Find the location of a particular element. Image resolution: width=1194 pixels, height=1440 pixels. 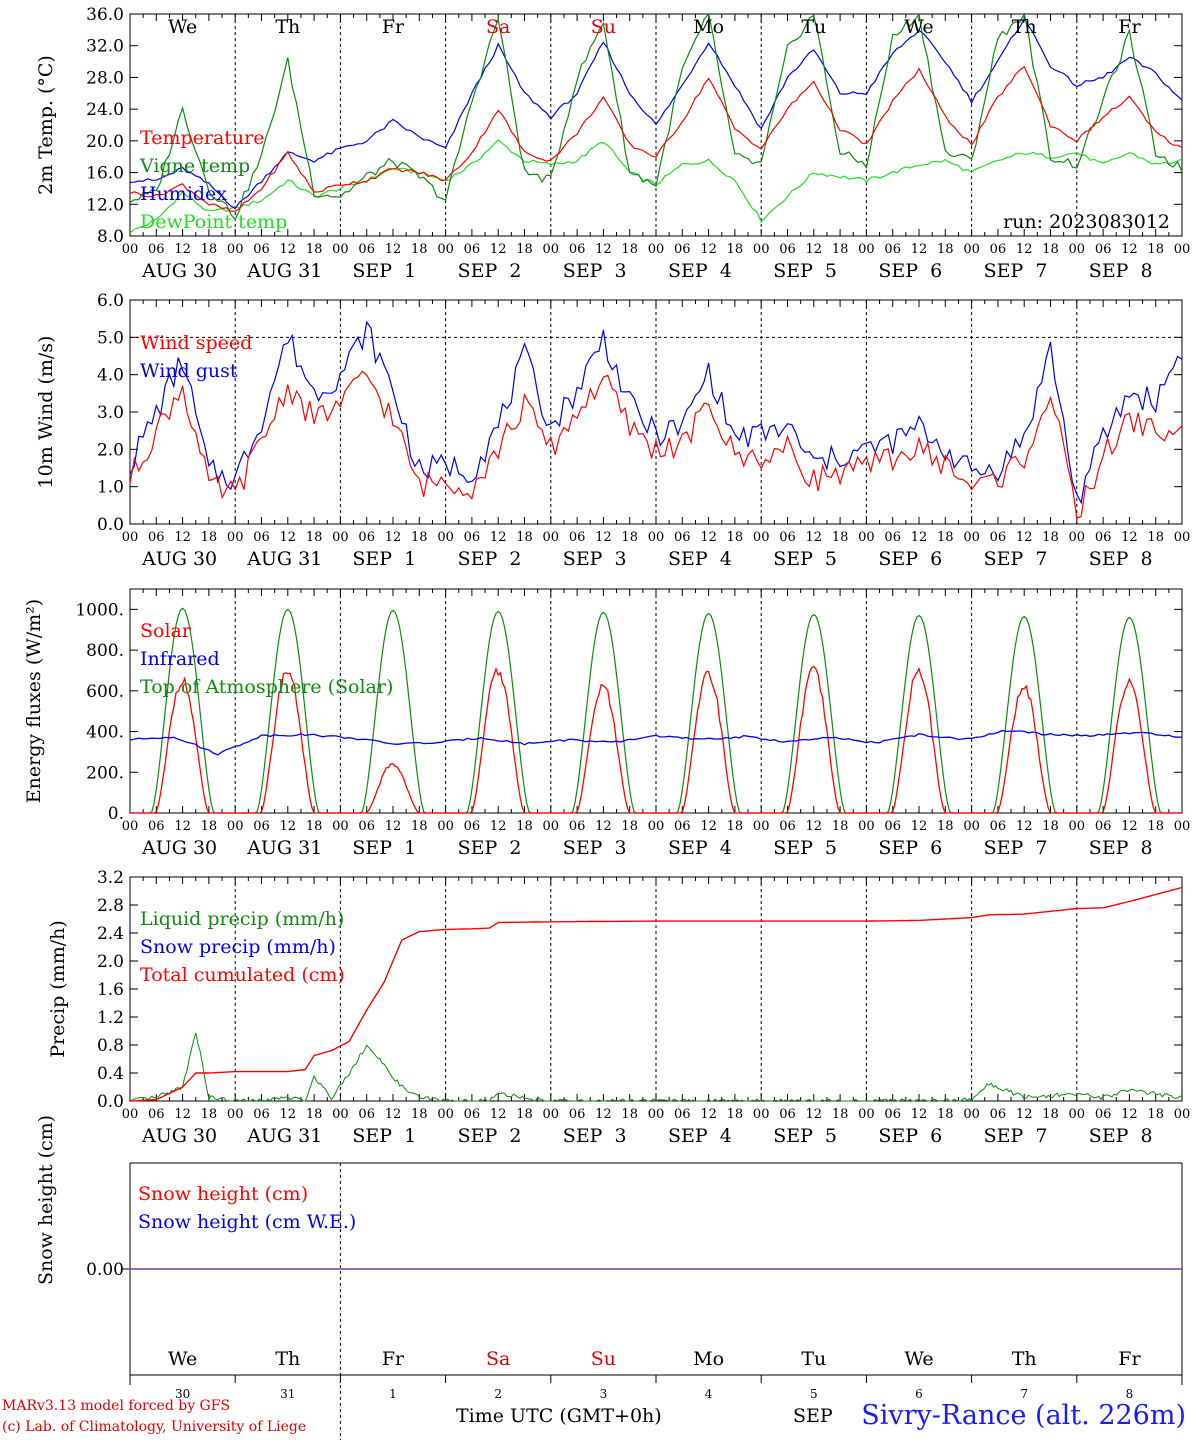

energy-date-label: SEP 8 is located at coordinates (1121, 848).